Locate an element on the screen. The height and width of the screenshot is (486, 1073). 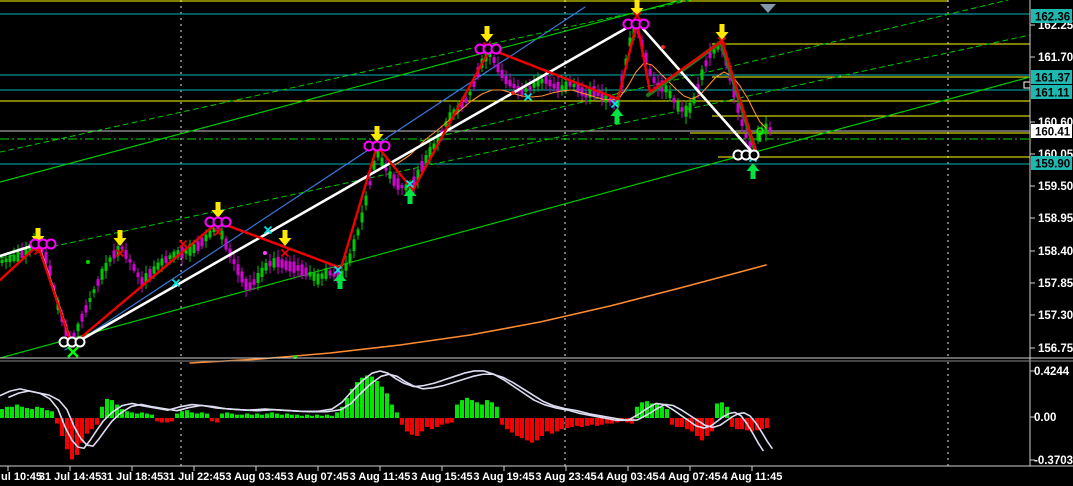
indicator-panel is located at coordinates (386, 415).